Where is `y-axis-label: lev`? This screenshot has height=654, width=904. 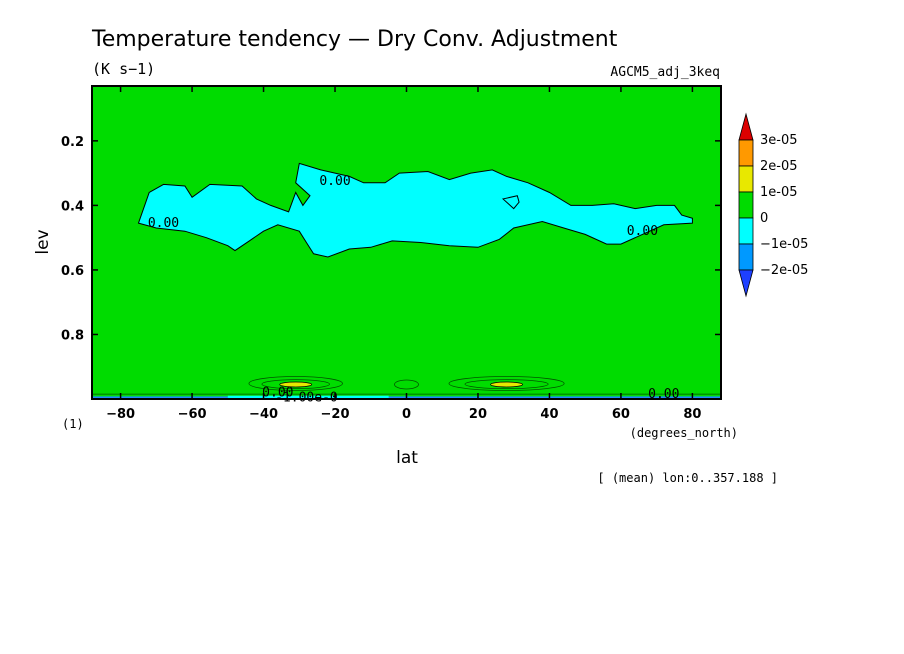 y-axis-label: lev is located at coordinates (43, 241).